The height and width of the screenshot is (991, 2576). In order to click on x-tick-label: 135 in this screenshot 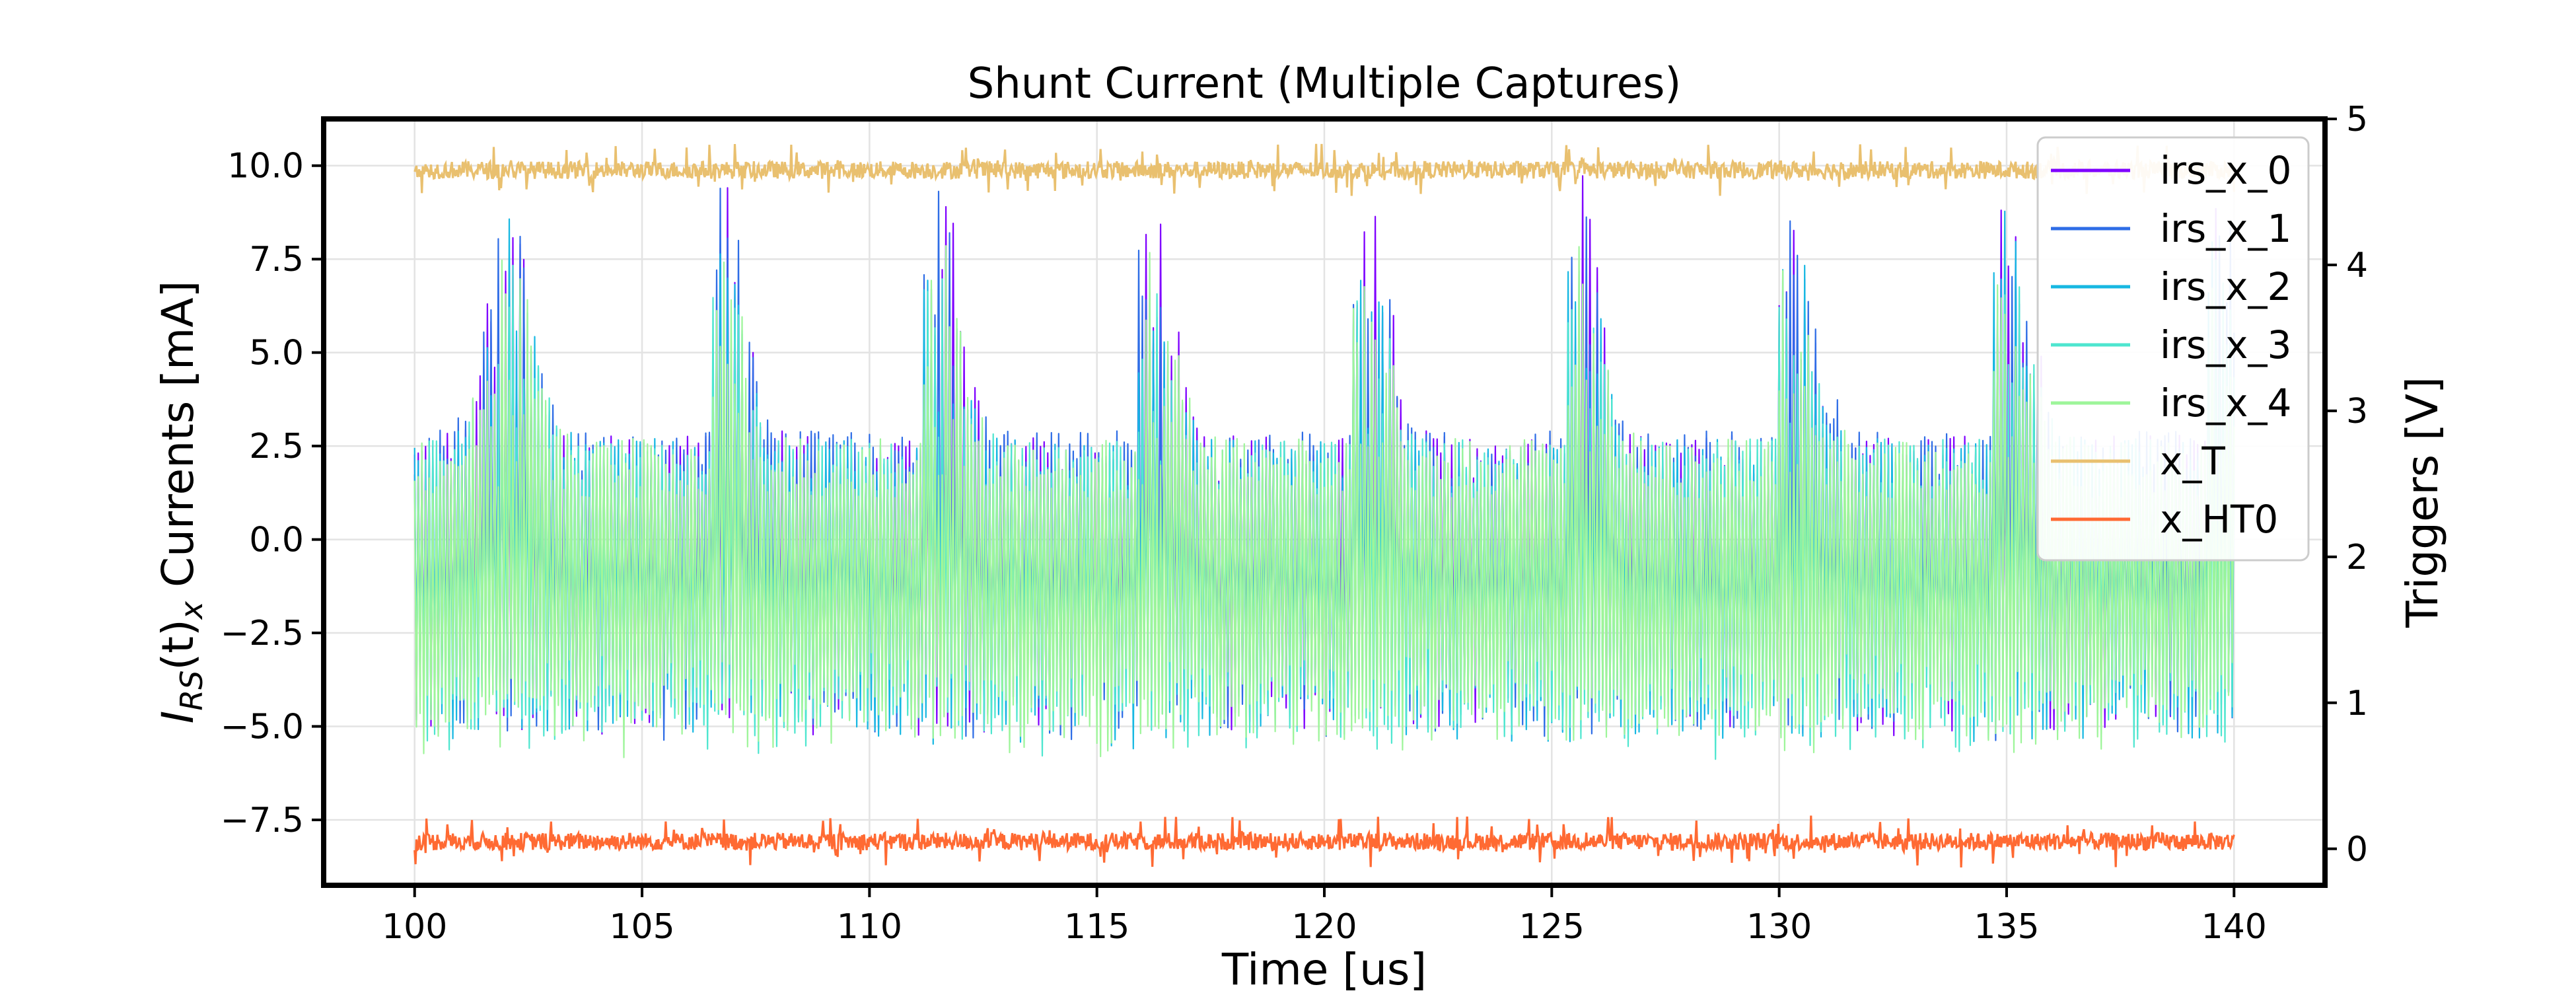, I will do `click(2007, 927)`.